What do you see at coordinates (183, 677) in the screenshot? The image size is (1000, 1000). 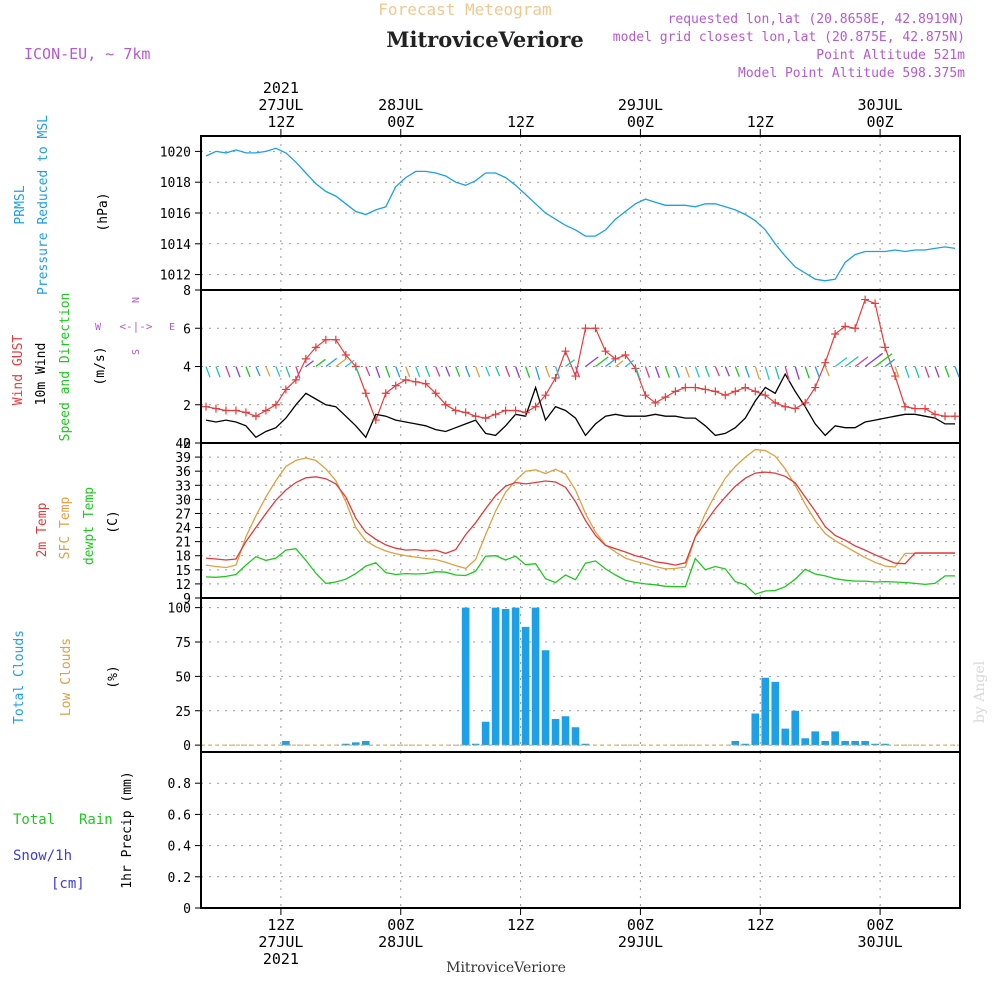 I see `y-tick-label: 50` at bounding box center [183, 677].